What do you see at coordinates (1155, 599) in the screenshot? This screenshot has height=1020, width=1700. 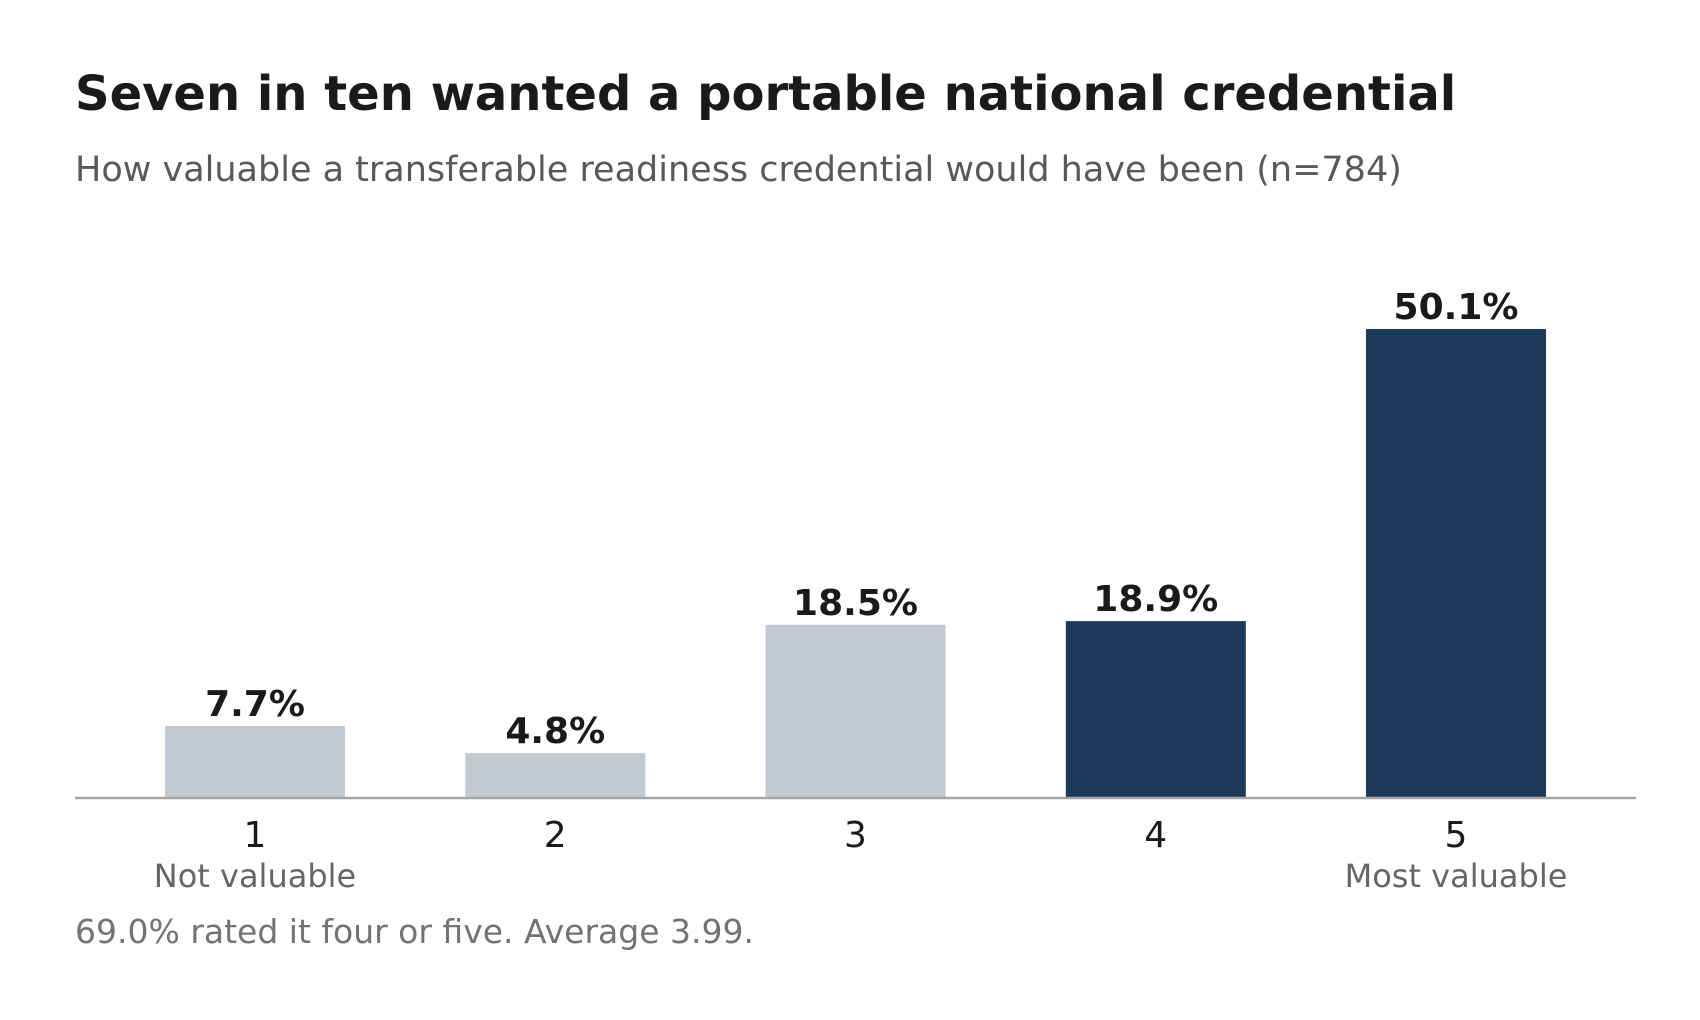 I see `bar-value-label: 18.9%` at bounding box center [1155, 599].